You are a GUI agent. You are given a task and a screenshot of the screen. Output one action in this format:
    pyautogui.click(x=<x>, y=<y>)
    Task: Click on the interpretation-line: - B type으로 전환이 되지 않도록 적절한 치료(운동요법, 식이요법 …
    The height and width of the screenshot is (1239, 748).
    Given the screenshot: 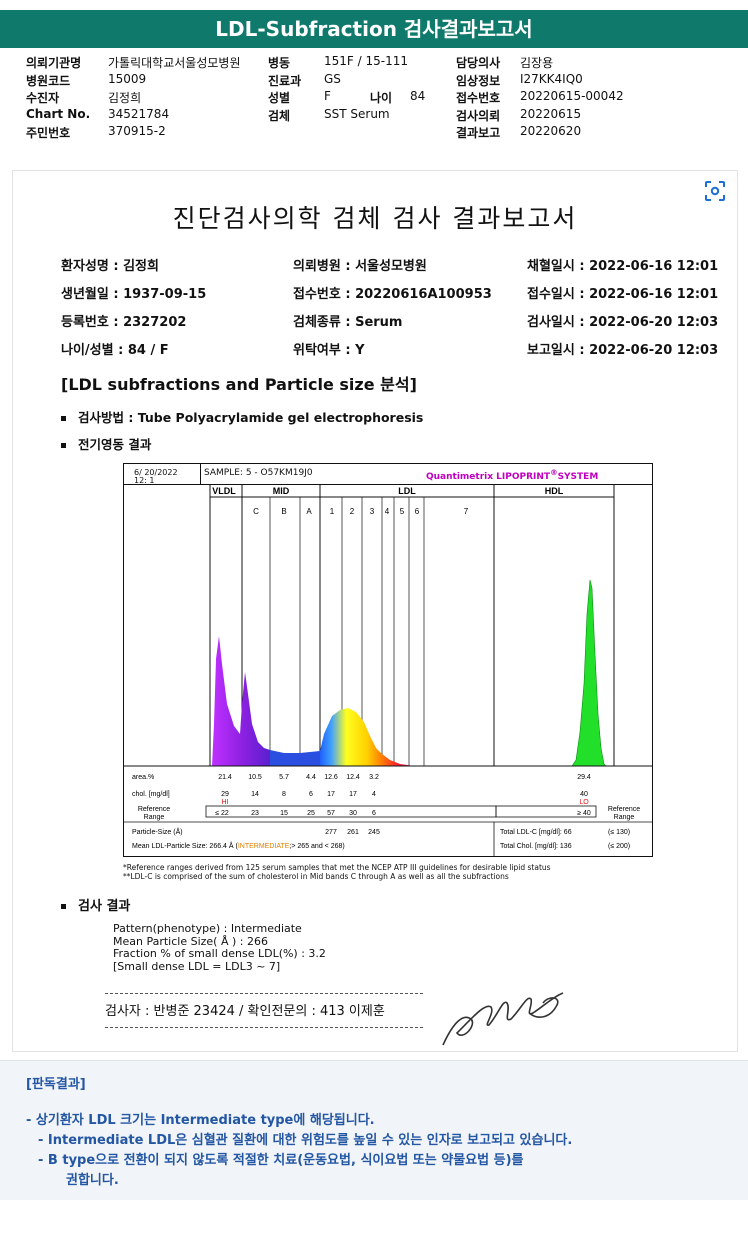 What is the action you would take?
    pyautogui.click(x=281, y=1160)
    